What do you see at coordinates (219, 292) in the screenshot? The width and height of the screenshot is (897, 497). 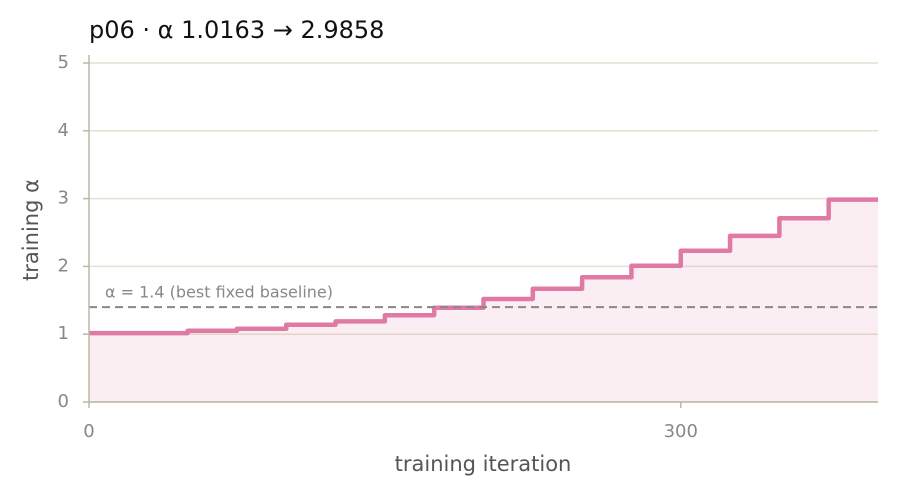 I see `baseline-label: α = 1.4 (best fixed baseline)` at bounding box center [219, 292].